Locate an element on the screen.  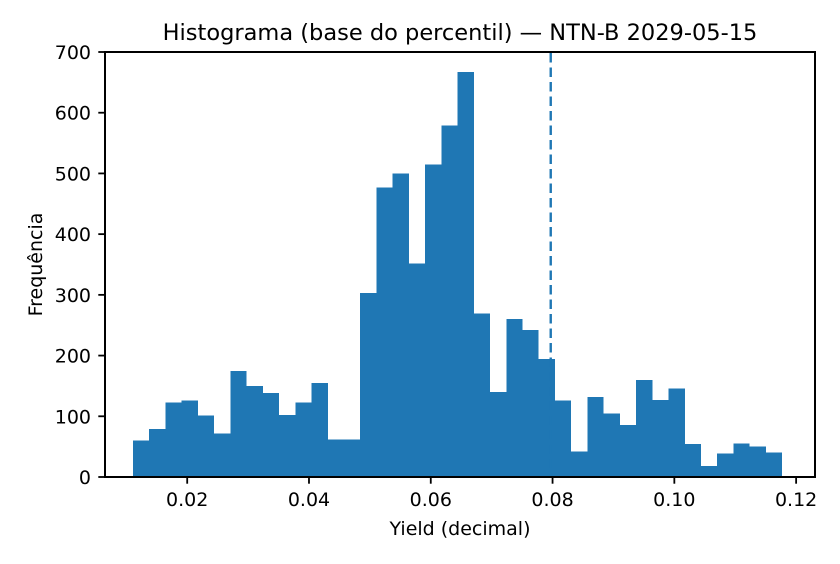
x-tick-label: 0.08 is located at coordinates (552, 500).